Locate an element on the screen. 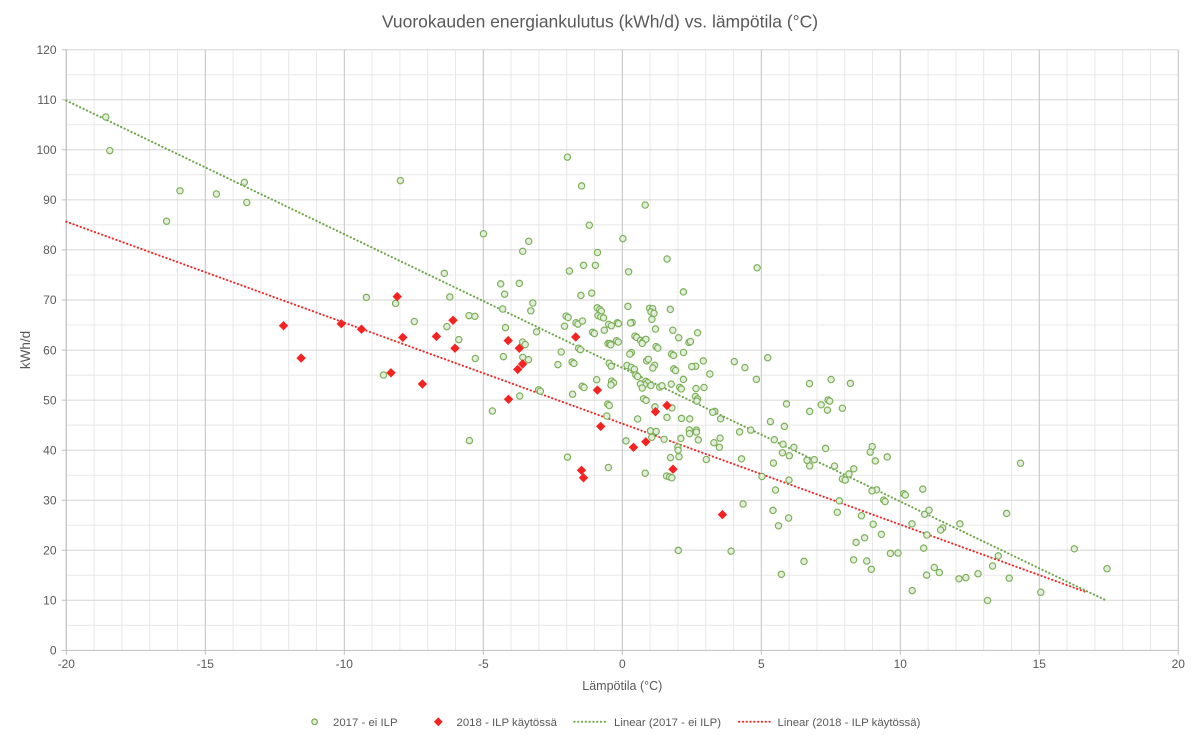 The width and height of the screenshot is (1200, 745). svg-text: Linear (2018 - ILP käytössä) is located at coordinates (849, 723).